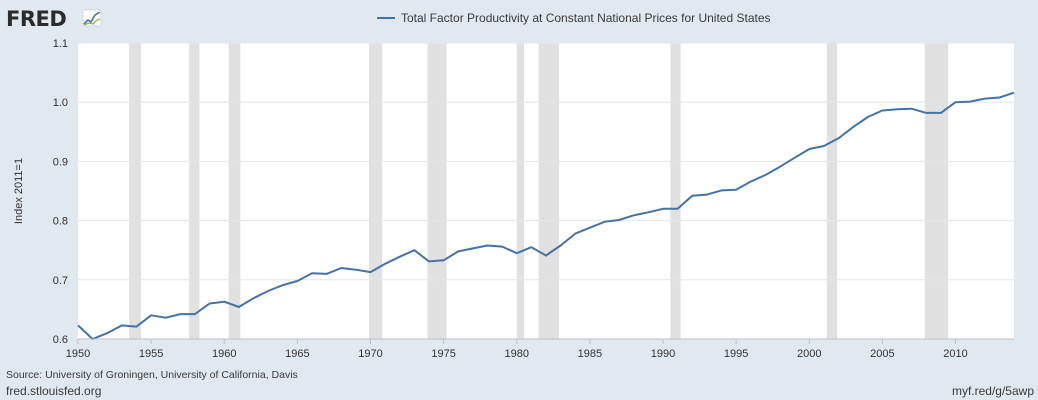 The width and height of the screenshot is (1038, 400). What do you see at coordinates (882, 354) in the screenshot?
I see `x-tick-label: 2005` at bounding box center [882, 354].